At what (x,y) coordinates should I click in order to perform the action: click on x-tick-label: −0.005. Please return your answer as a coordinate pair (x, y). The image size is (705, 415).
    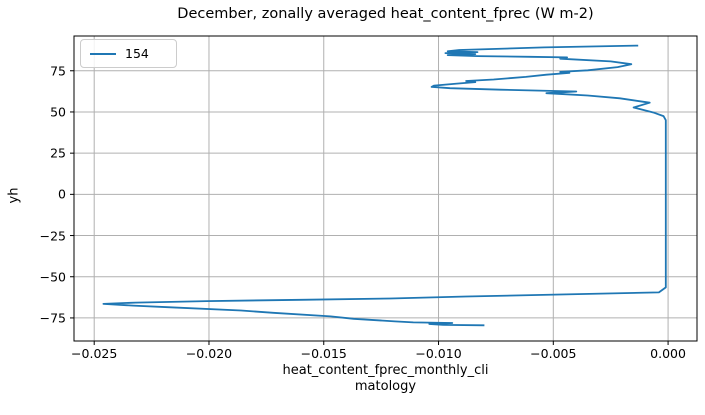
    Looking at the image, I should click on (553, 353).